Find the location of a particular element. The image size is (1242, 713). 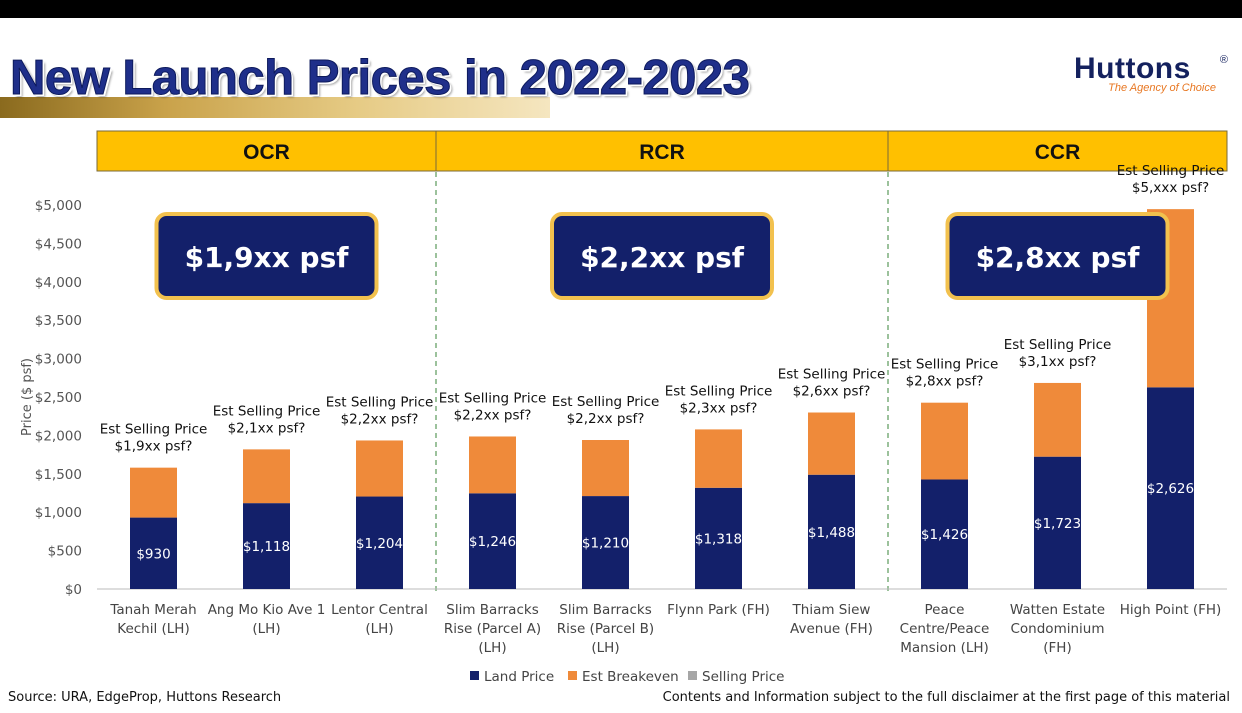

y-tick-label: $3,500 is located at coordinates (58, 321).